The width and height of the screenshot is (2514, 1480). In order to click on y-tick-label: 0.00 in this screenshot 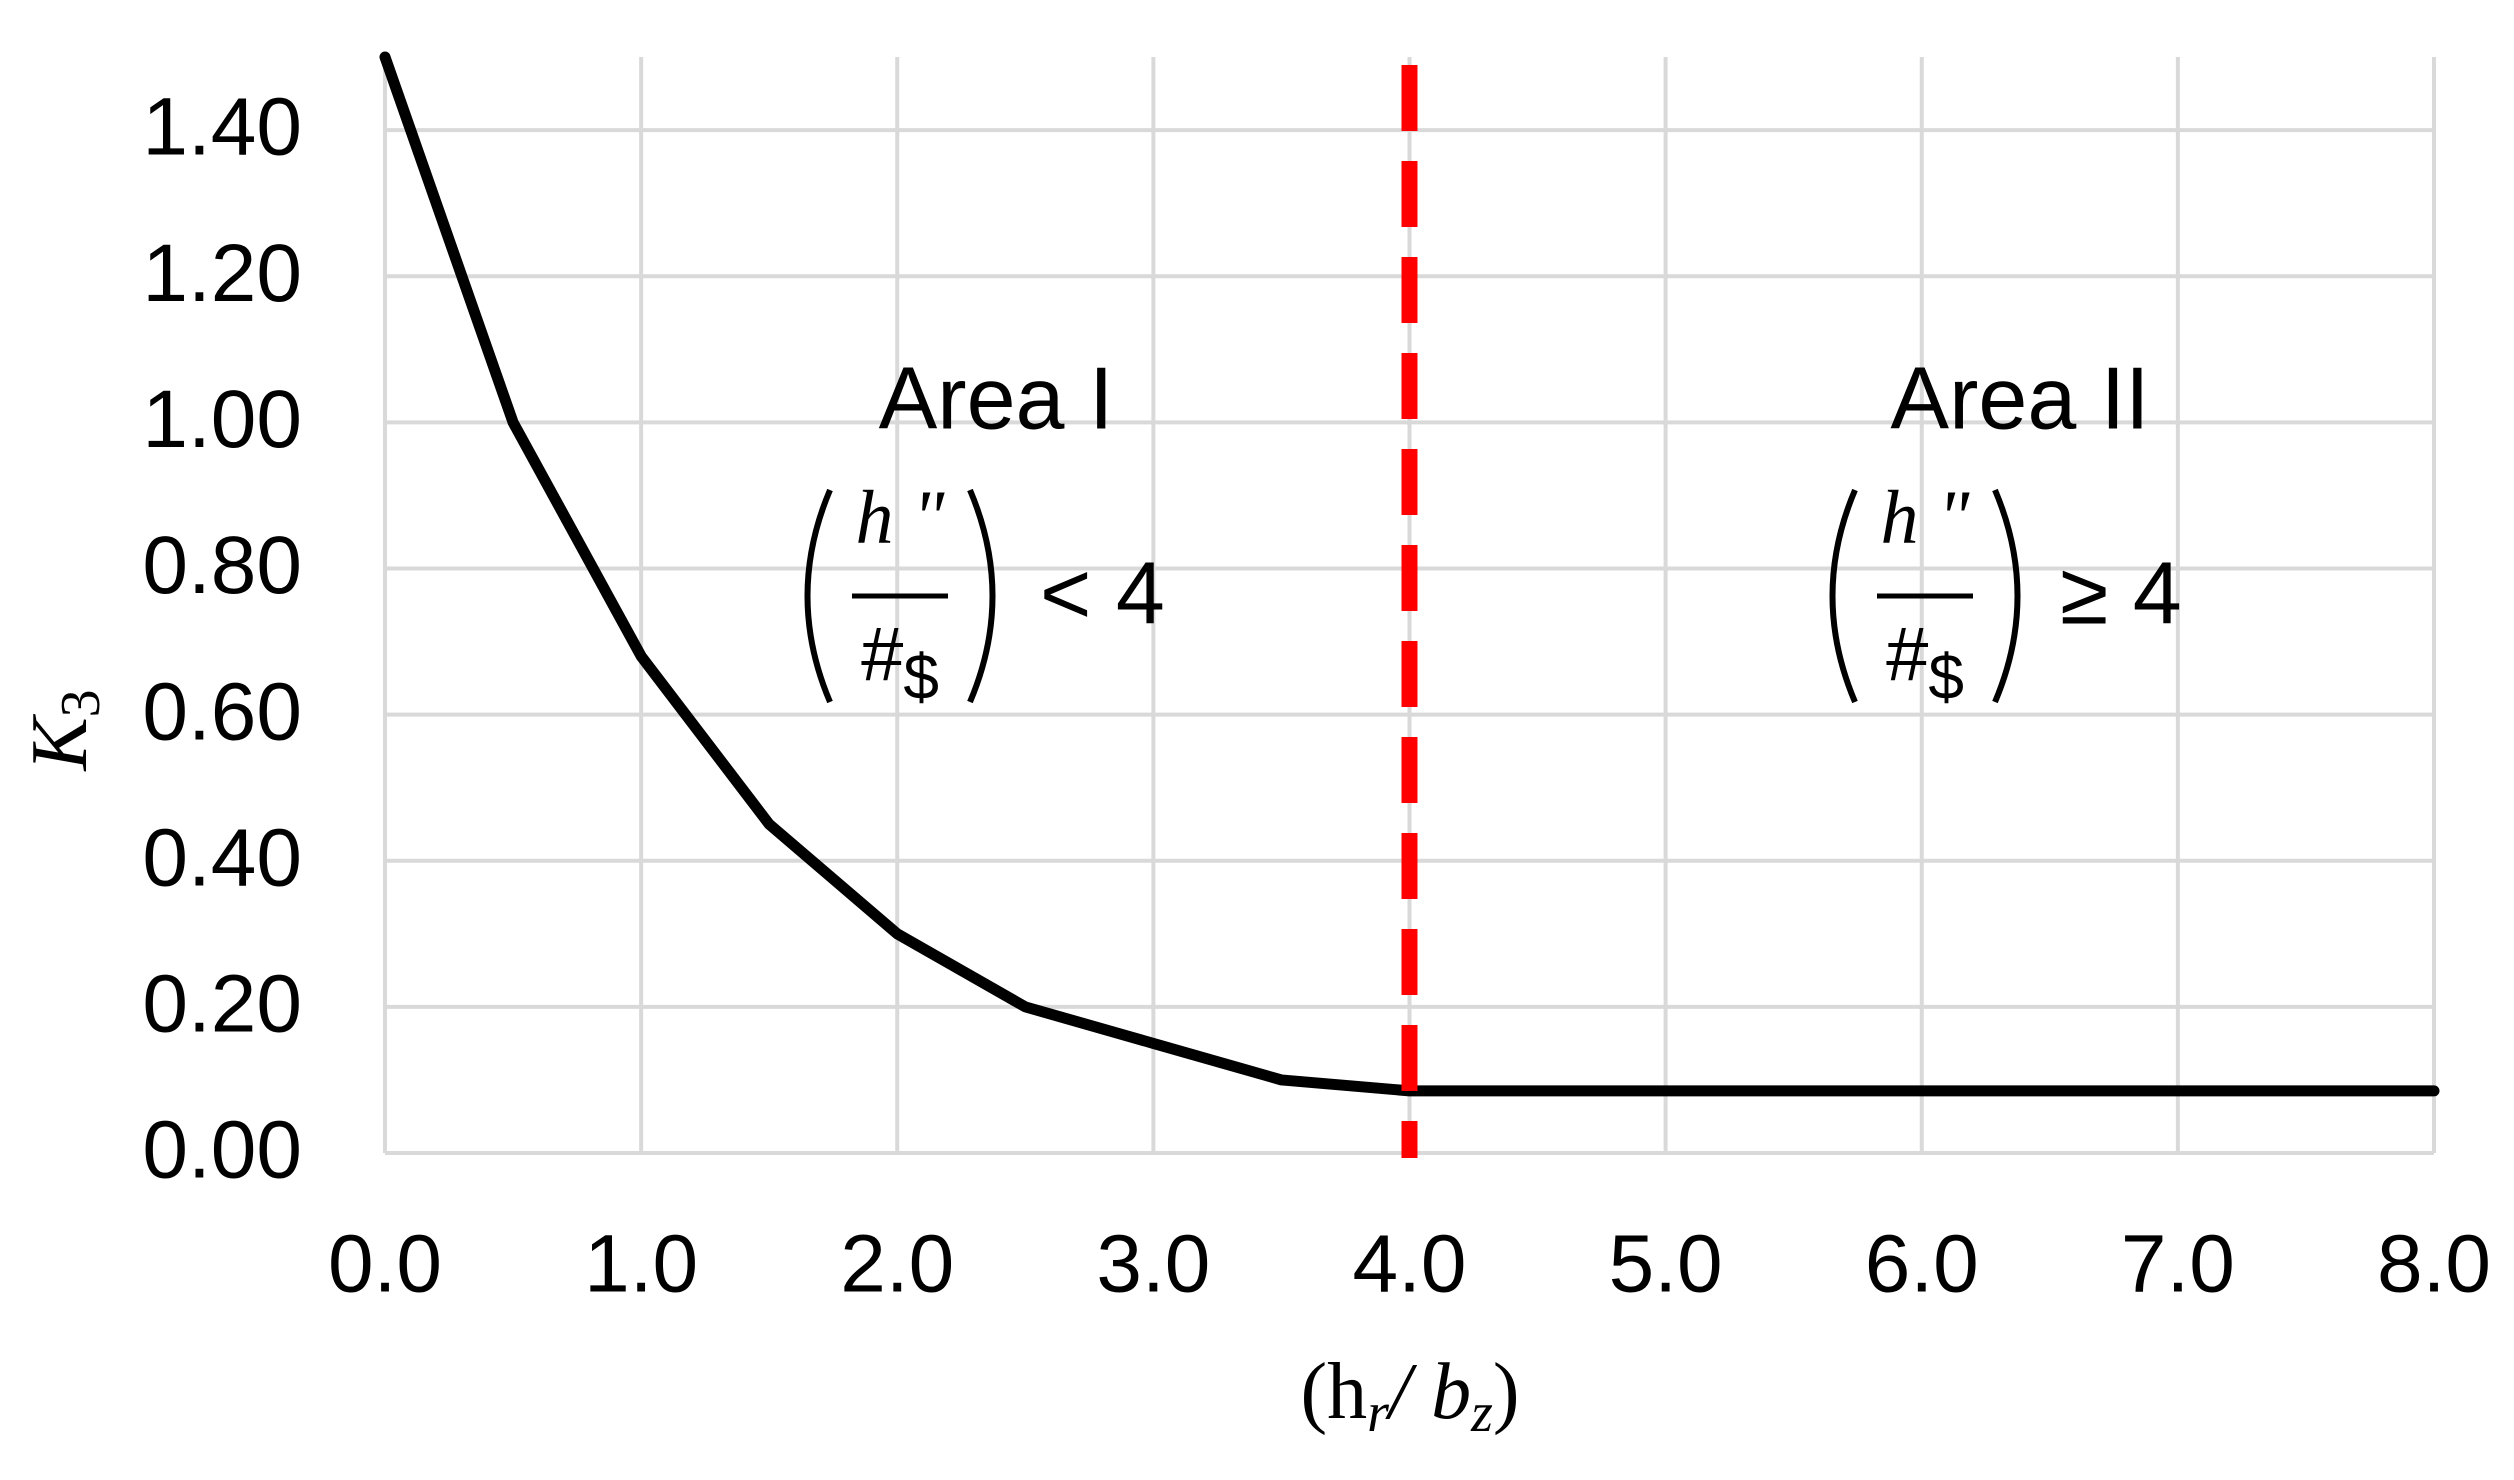, I will do `click(222, 1150)`.